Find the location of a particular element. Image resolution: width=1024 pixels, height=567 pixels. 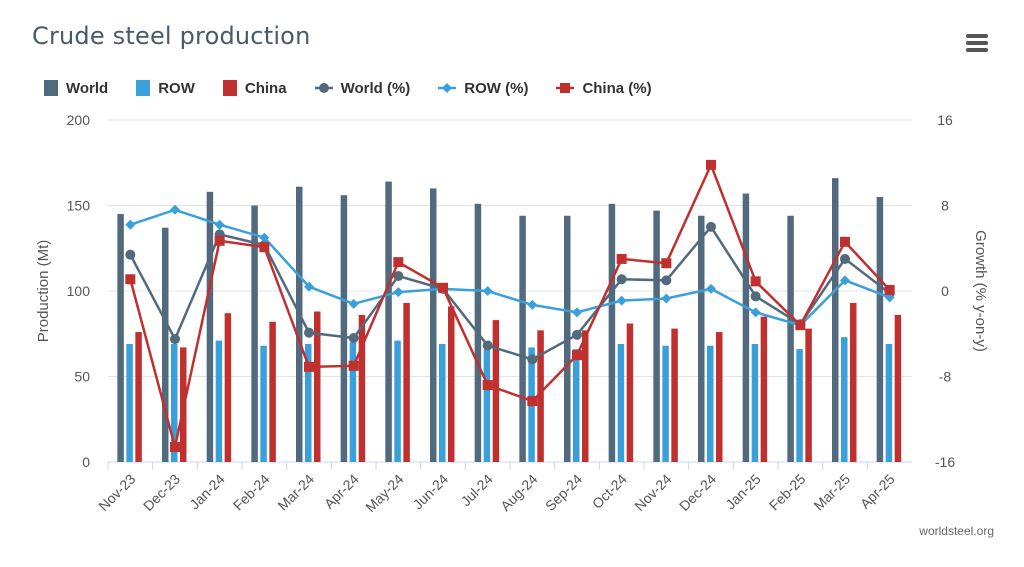

x-tick-label: Feb-24 is located at coordinates (251, 492).